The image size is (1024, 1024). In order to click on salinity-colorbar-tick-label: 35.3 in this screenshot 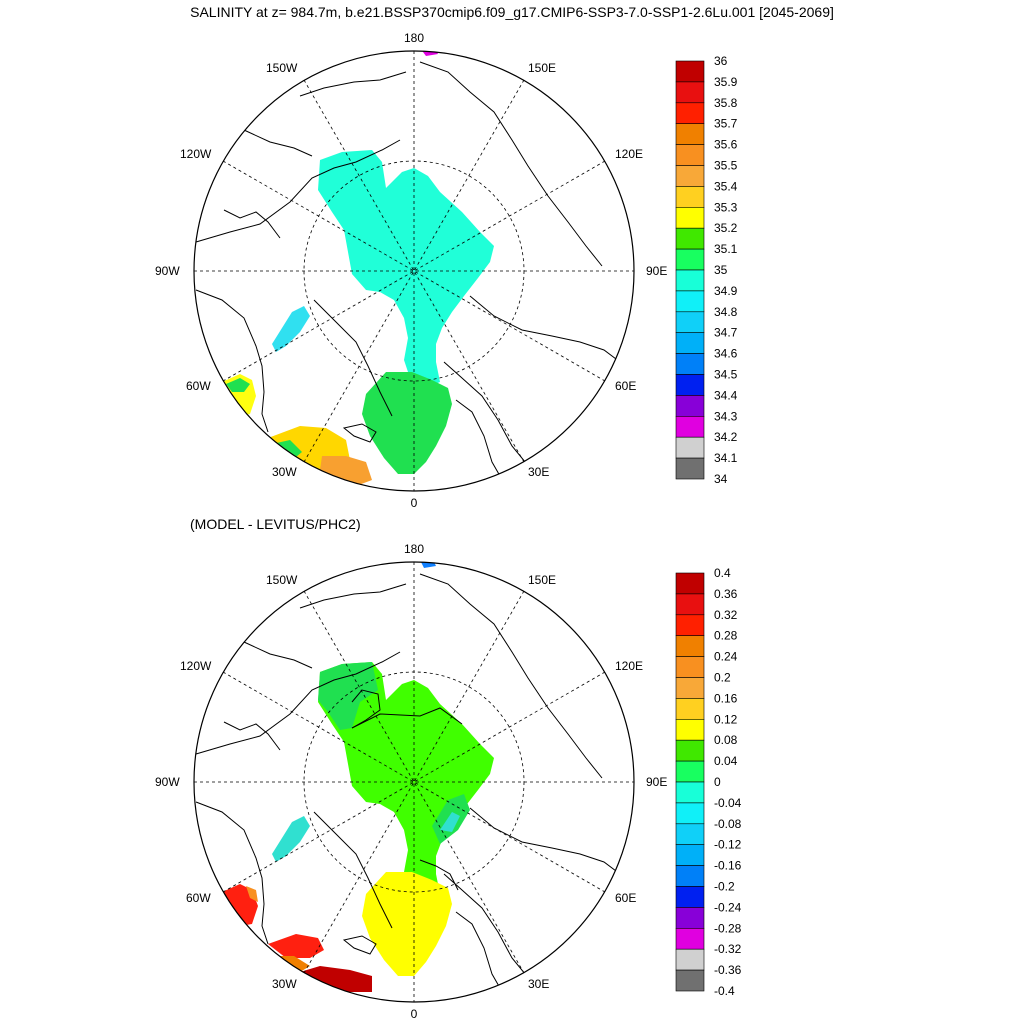, I will do `click(726, 207)`.